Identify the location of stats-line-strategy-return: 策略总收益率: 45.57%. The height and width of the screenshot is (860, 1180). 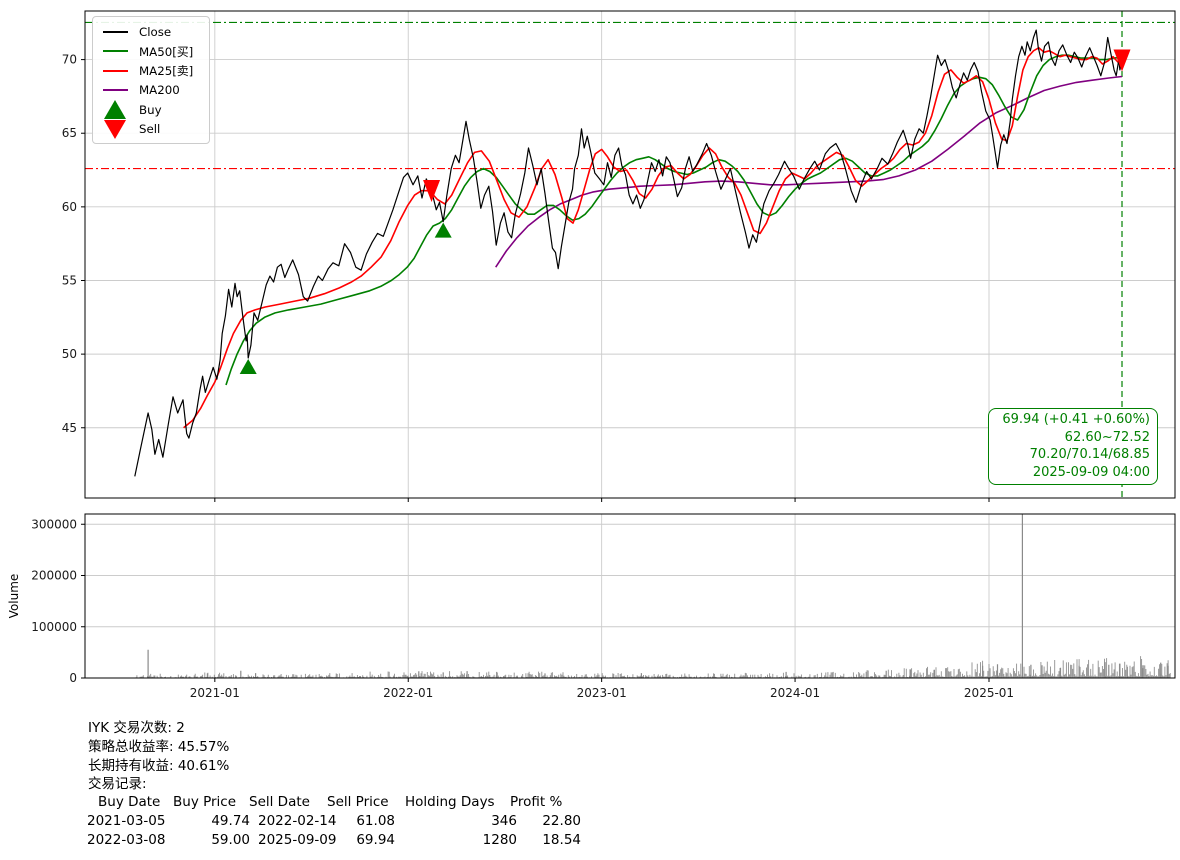
(159, 746).